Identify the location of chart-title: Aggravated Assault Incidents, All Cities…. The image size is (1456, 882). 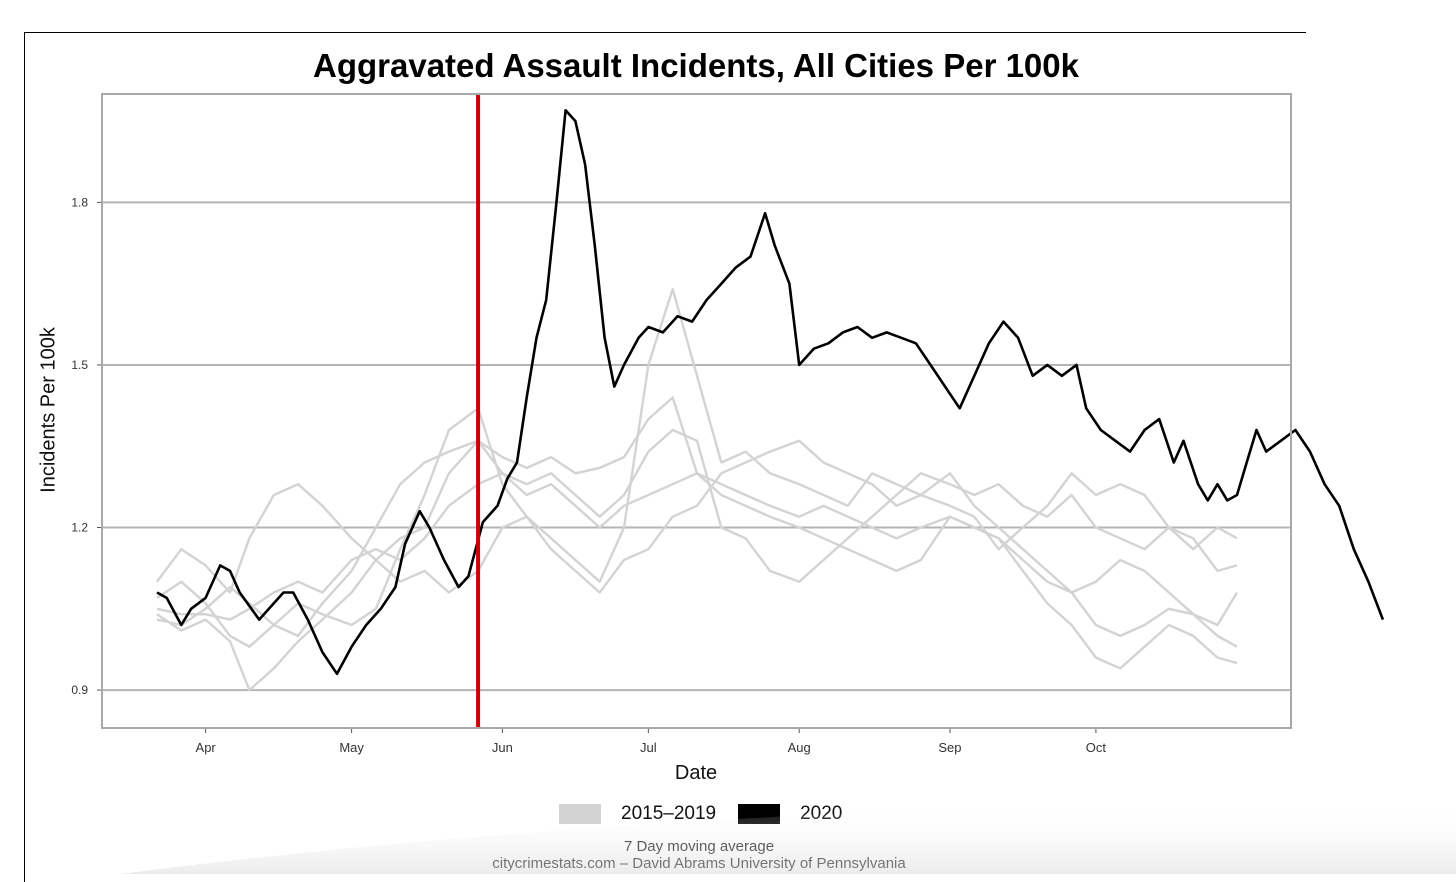
(696, 65).